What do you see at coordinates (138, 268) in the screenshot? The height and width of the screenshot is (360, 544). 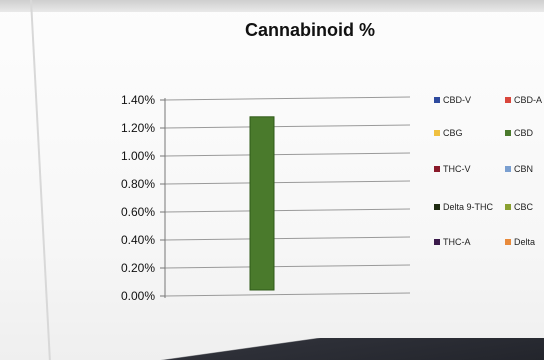 I see `y-tick-label: 0.20%` at bounding box center [138, 268].